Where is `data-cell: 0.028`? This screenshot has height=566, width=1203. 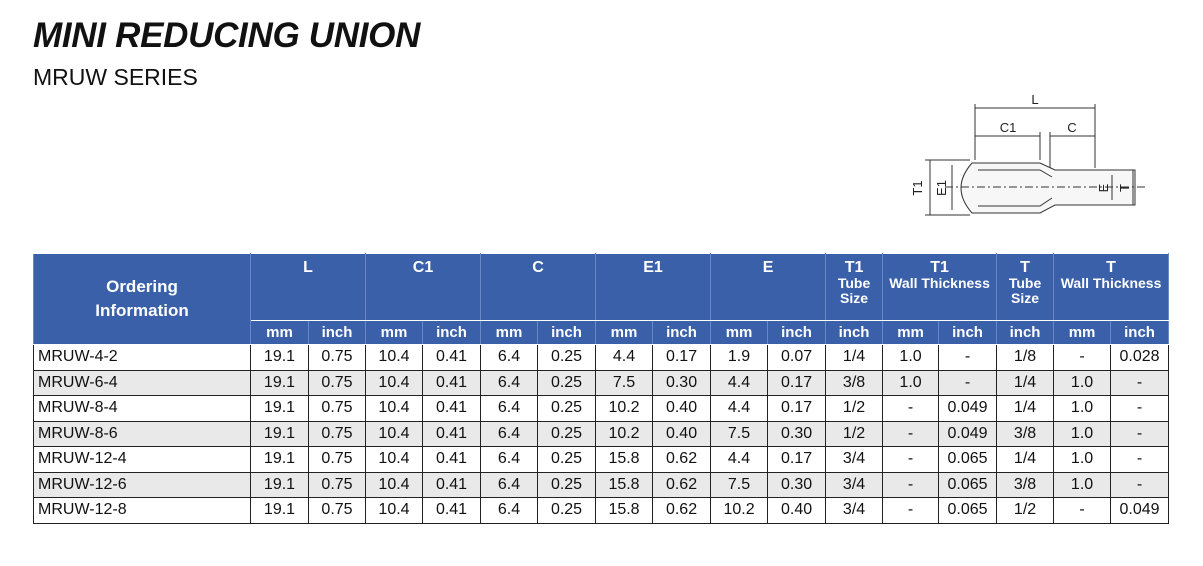 data-cell: 0.028 is located at coordinates (1140, 357).